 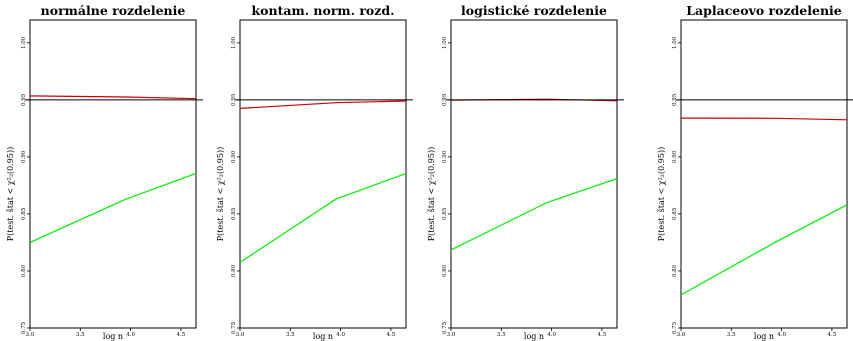 What do you see at coordinates (113, 10) in the screenshot?
I see `panel-title: normálne rozdelenie` at bounding box center [113, 10].